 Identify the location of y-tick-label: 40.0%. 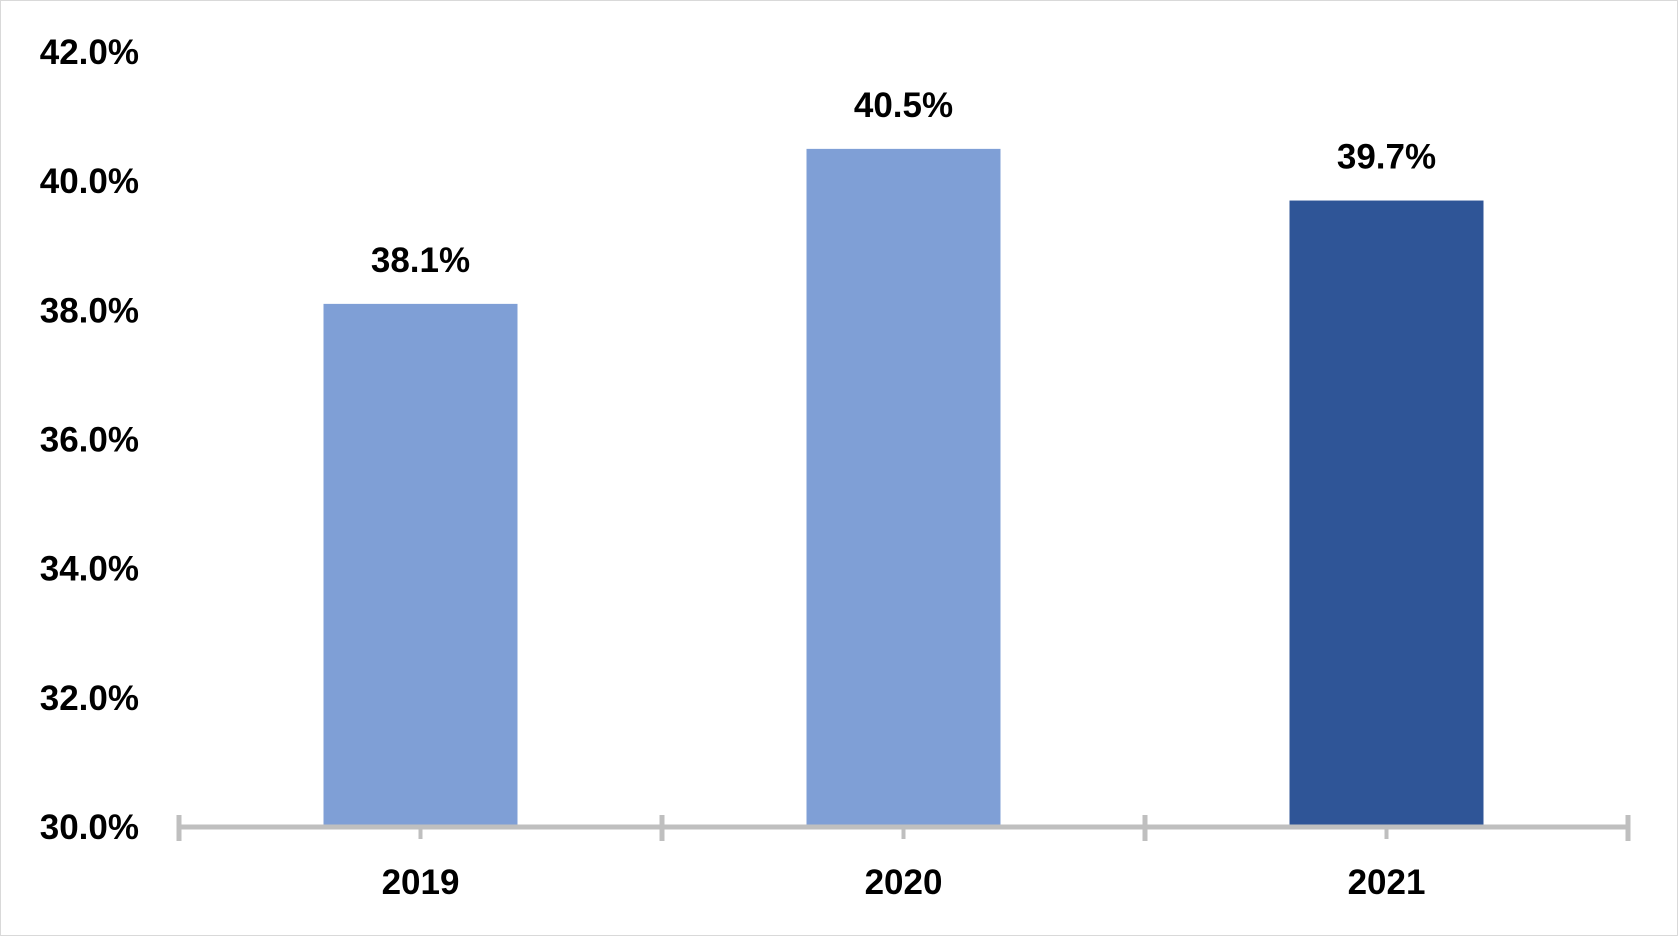
(89, 181).